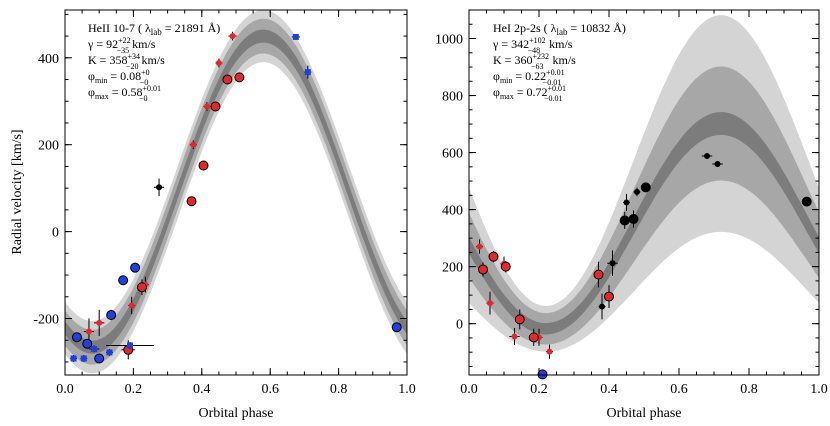 This screenshot has height=426, width=830. What do you see at coordinates (534, 61) in the screenshot?
I see `right-legend-line-k: K = 360+232 −63 km/s` at bounding box center [534, 61].